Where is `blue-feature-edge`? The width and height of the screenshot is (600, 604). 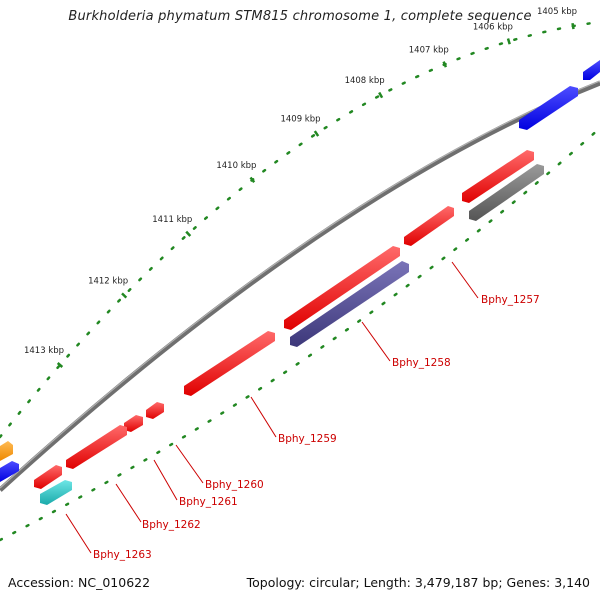 blue-feature-edge is located at coordinates (9, 471).